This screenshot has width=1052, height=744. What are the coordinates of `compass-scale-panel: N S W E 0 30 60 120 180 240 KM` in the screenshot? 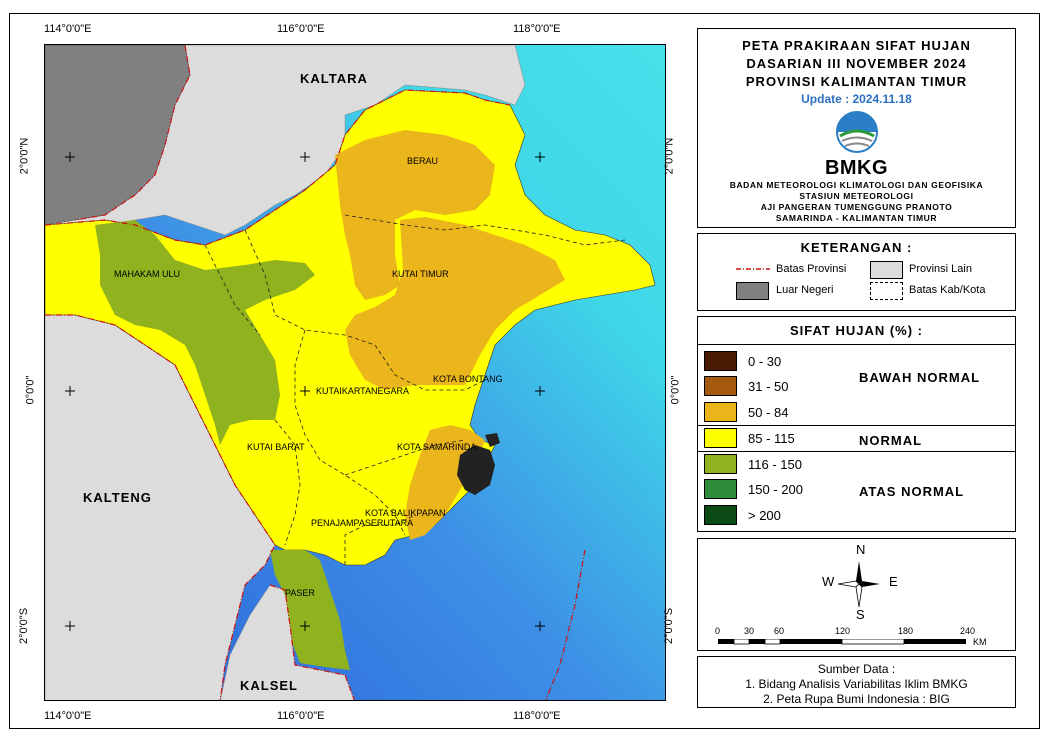 It's located at (856, 594).